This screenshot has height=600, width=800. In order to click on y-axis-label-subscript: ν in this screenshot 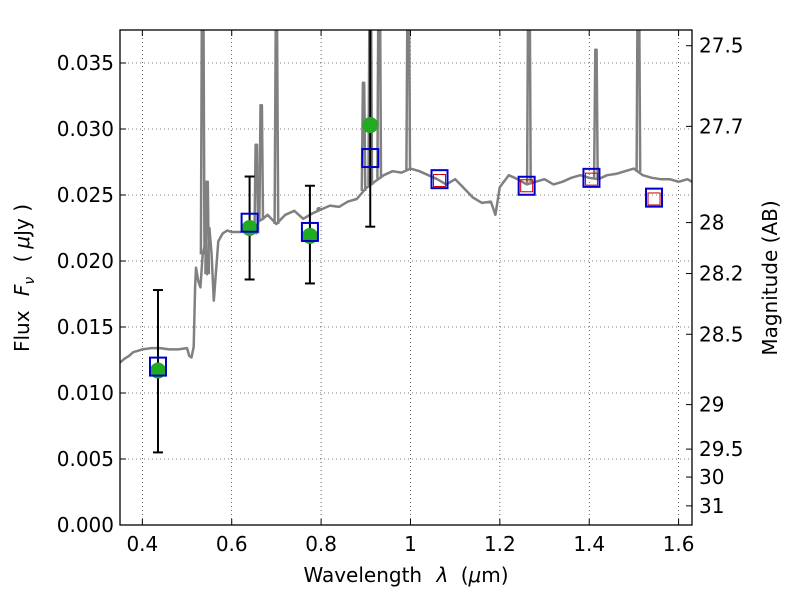, I will do `click(30, 281)`.